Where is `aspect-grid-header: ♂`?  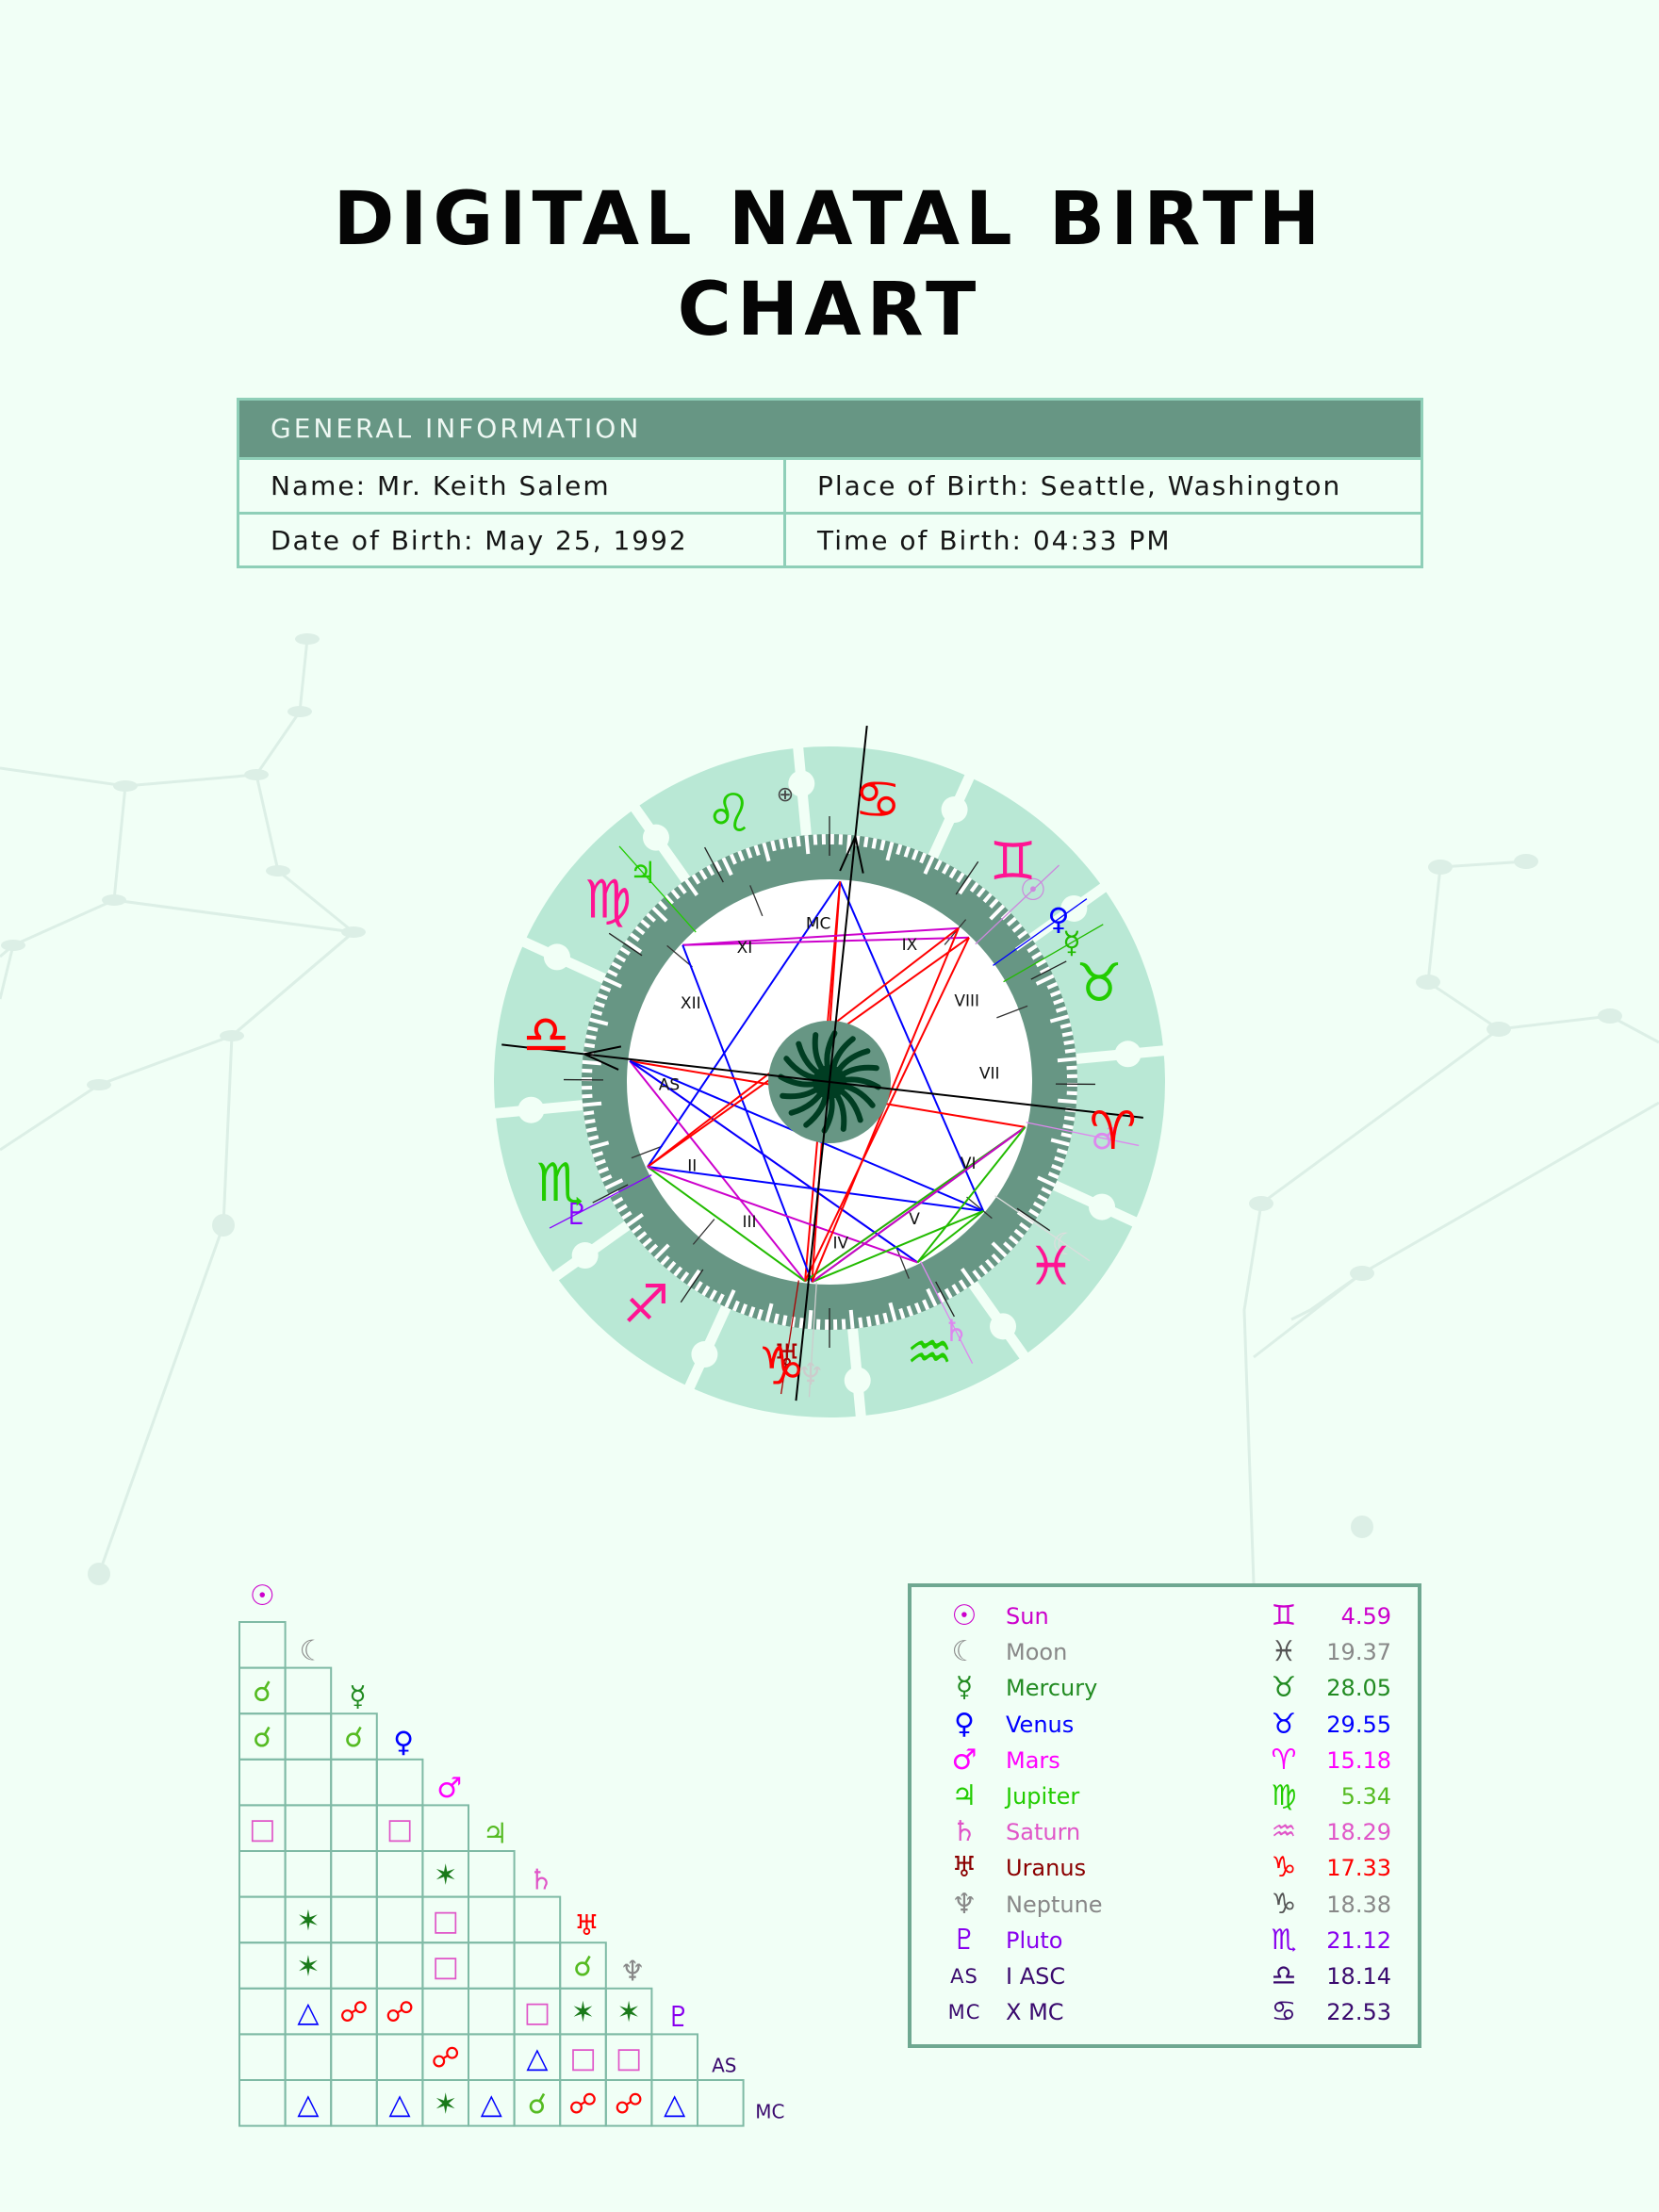
aspect-grid-header: ♂ is located at coordinates (449, 1788).